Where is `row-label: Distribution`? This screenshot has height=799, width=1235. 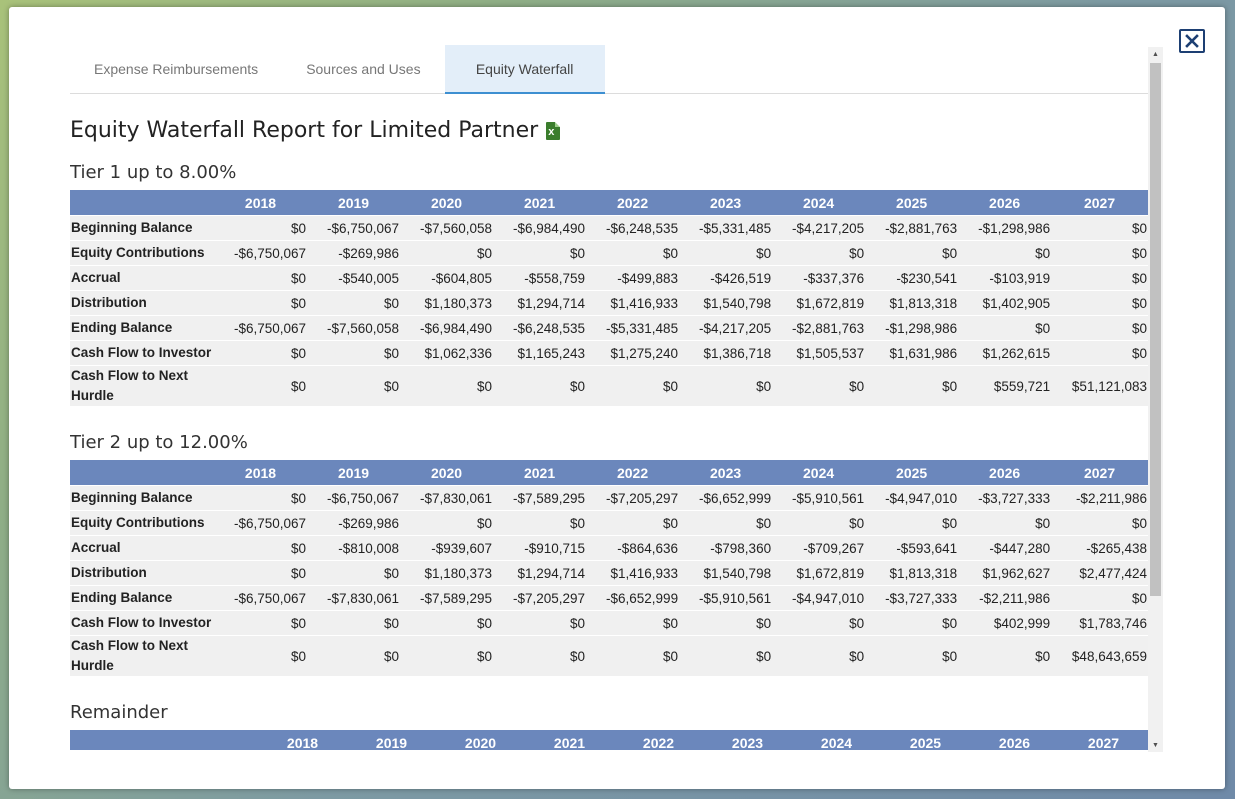
row-label: Distribution is located at coordinates (142, 303).